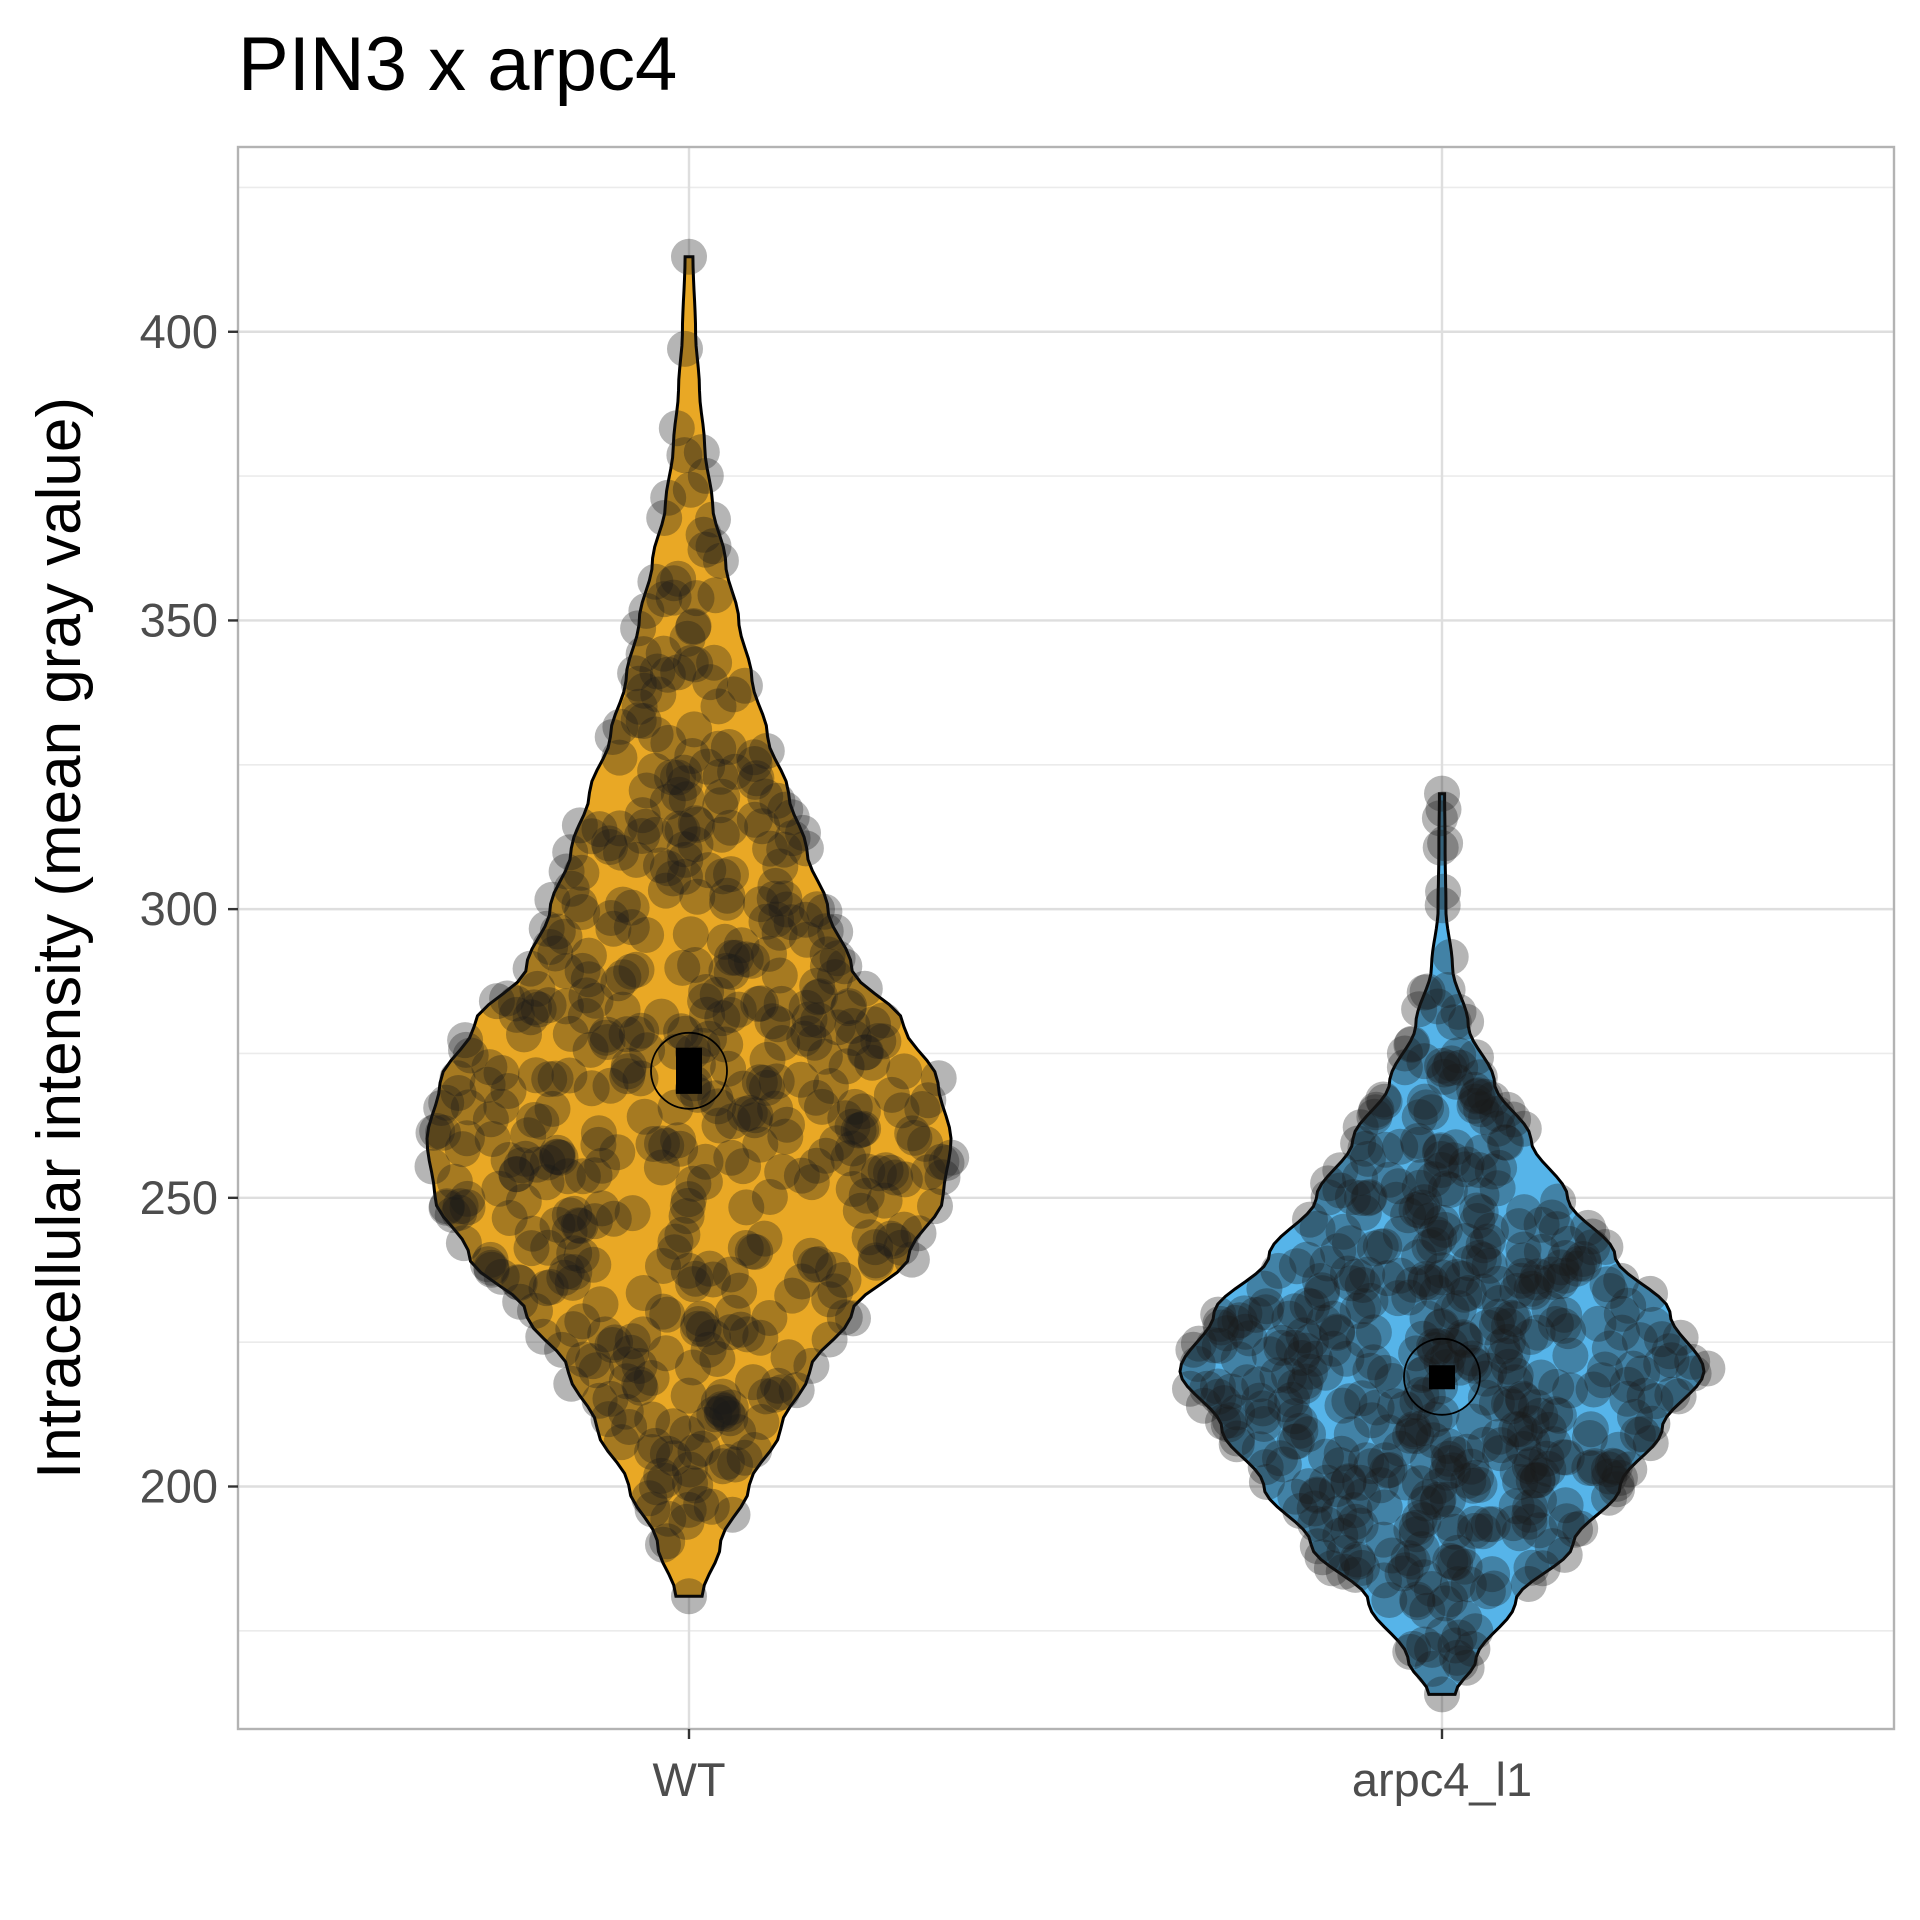 The width and height of the screenshot is (1920, 1920). I want to click on median-point-WT, so click(689, 1070).